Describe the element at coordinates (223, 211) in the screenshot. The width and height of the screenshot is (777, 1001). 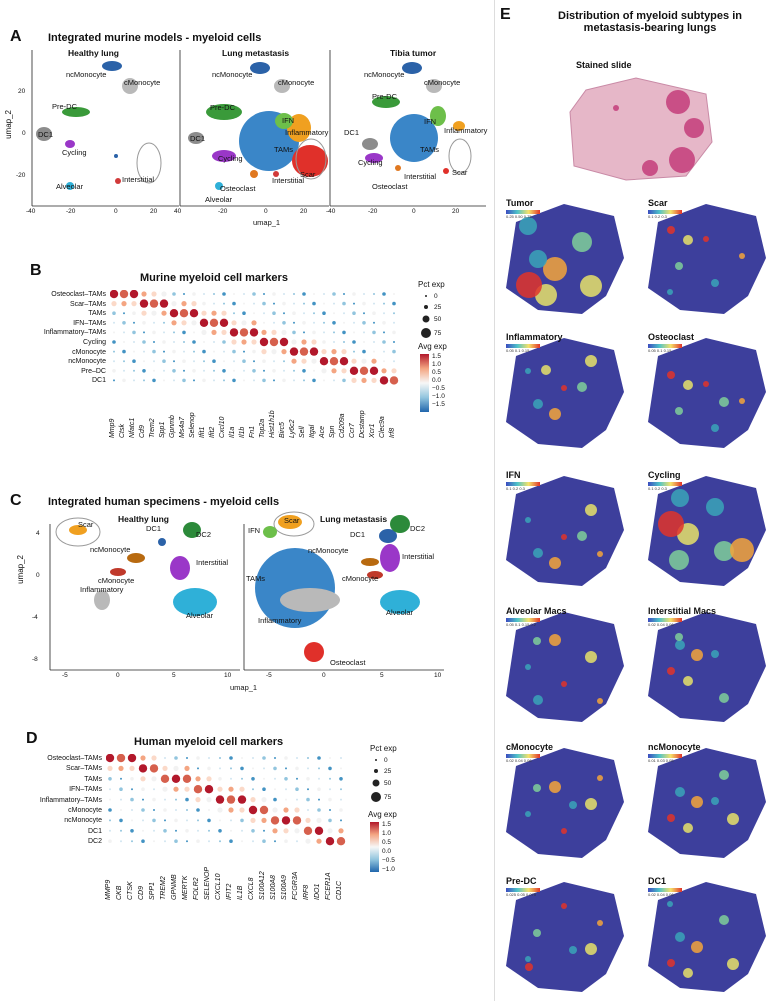
I see `a-xtick: -20` at that location.